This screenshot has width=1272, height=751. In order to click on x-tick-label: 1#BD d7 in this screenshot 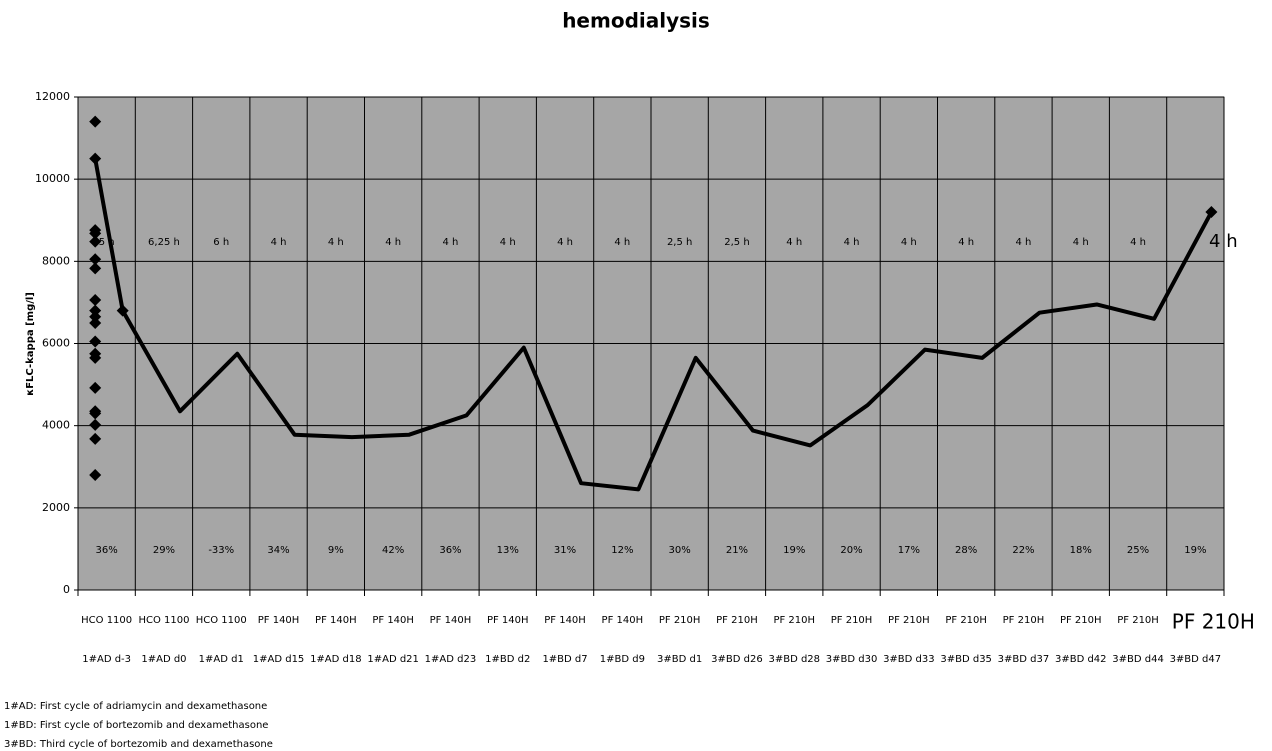, I will do `click(564, 659)`.